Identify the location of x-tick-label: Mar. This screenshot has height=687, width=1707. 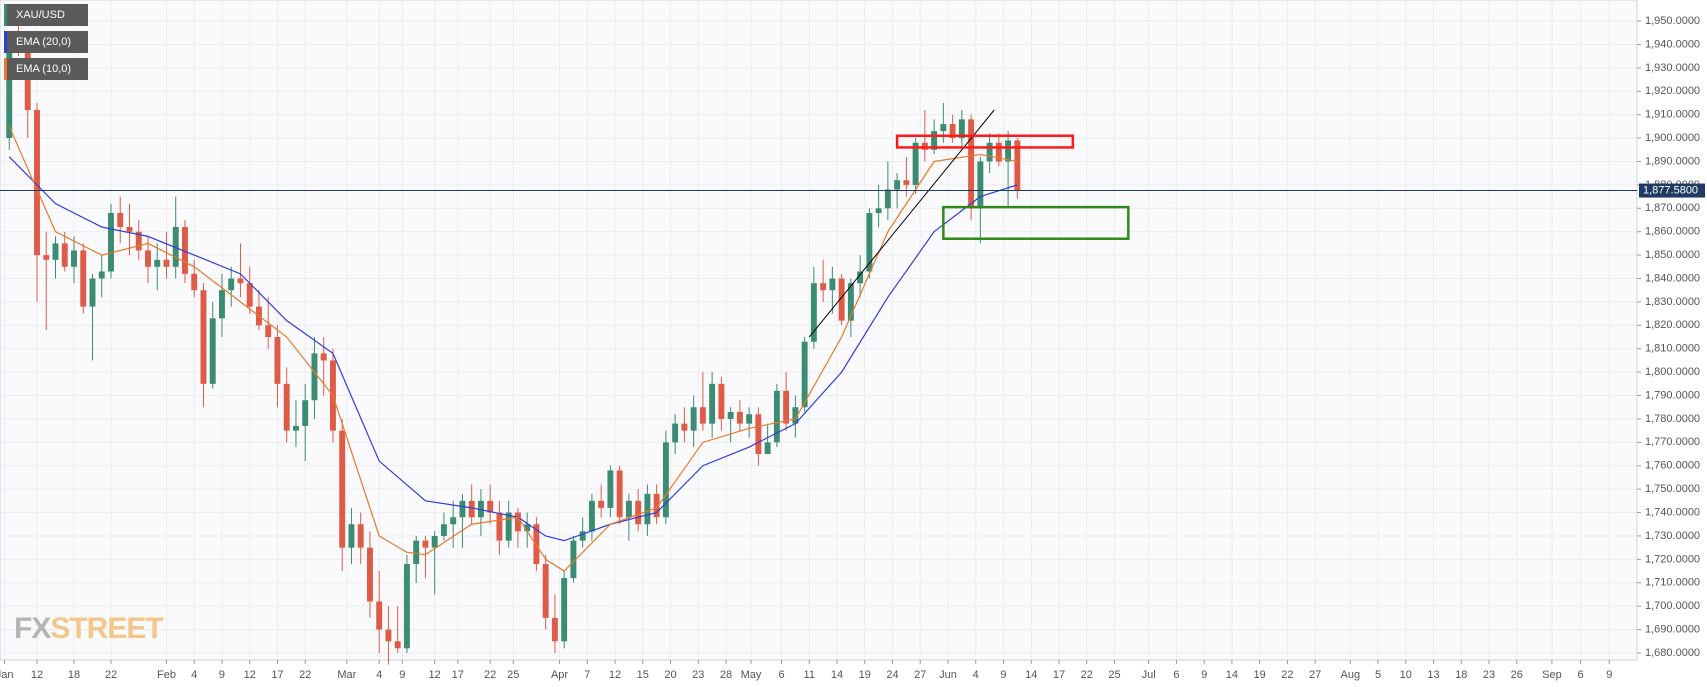
(346, 675).